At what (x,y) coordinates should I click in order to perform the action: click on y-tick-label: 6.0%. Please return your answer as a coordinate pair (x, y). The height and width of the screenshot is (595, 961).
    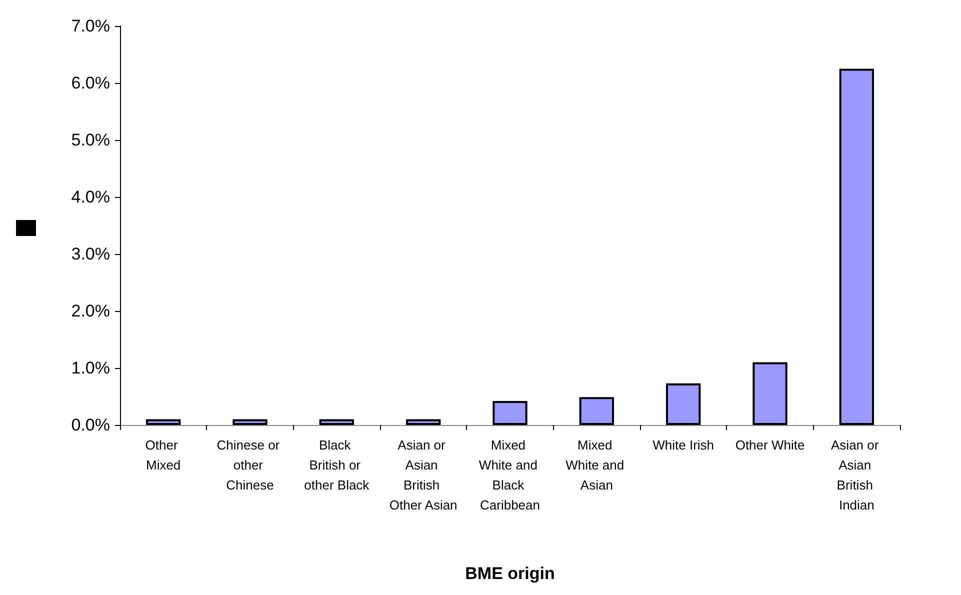
    Looking at the image, I should click on (90, 83).